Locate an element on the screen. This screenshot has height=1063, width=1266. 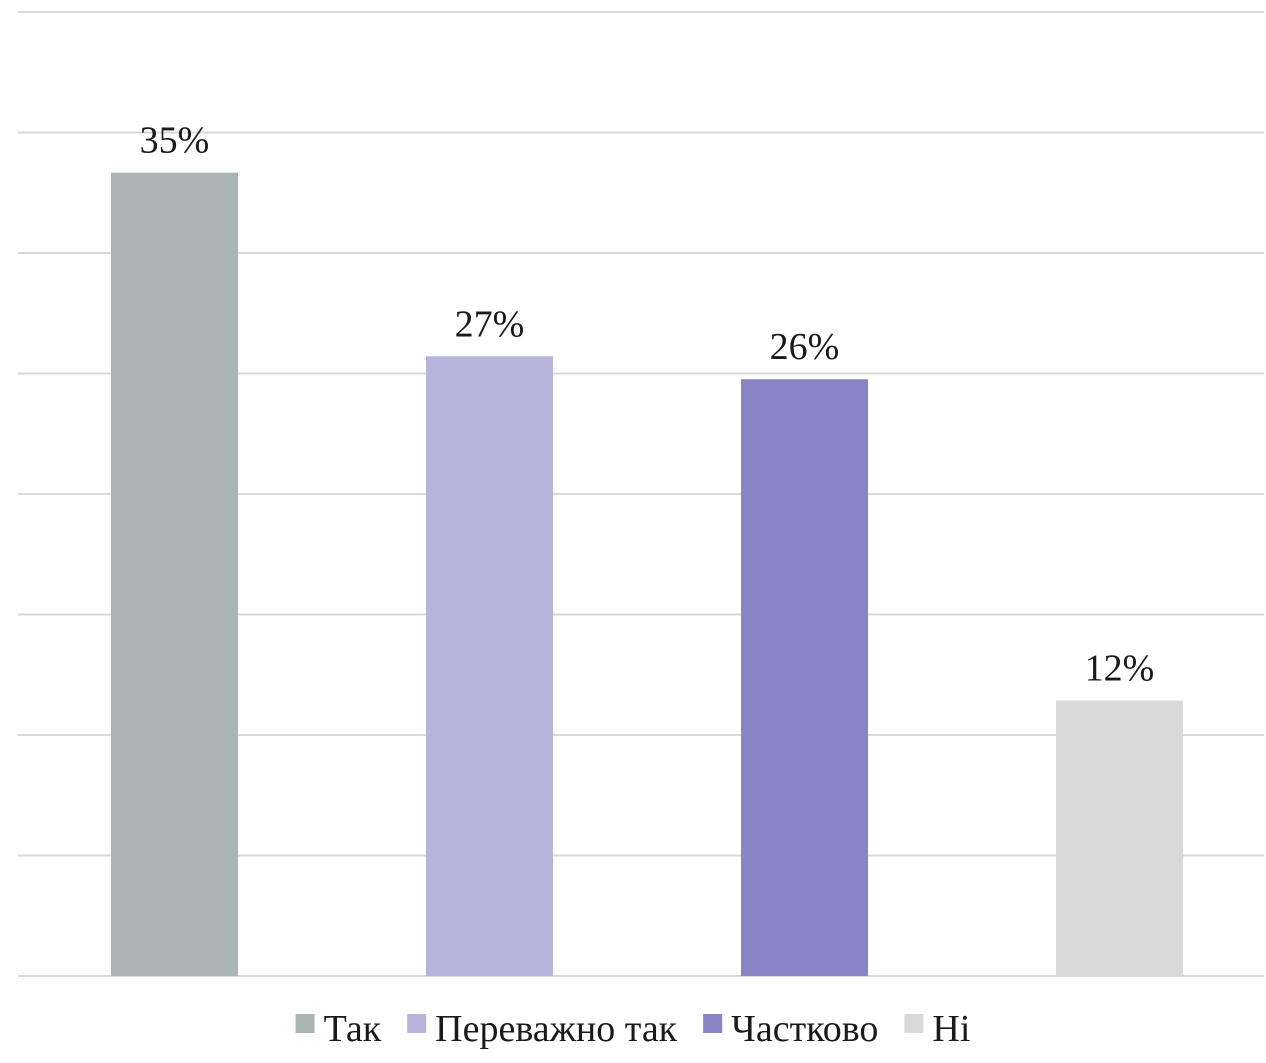
data-label: 26% is located at coordinates (805, 347).